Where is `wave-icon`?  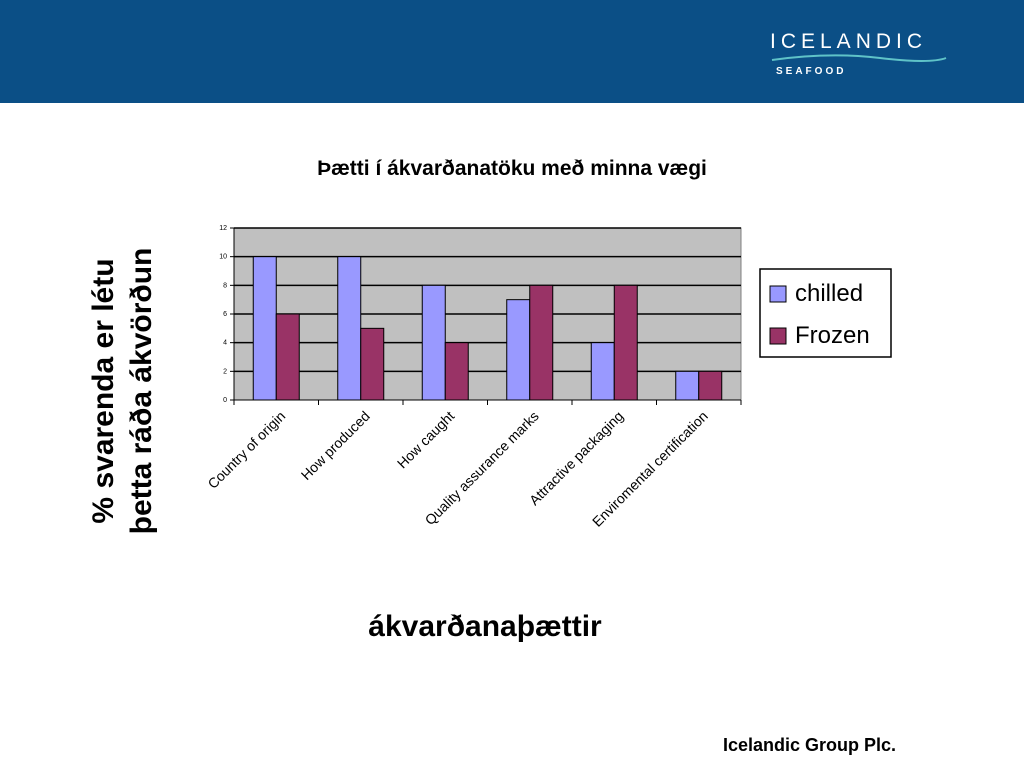
wave-icon is located at coordinates (859, 58).